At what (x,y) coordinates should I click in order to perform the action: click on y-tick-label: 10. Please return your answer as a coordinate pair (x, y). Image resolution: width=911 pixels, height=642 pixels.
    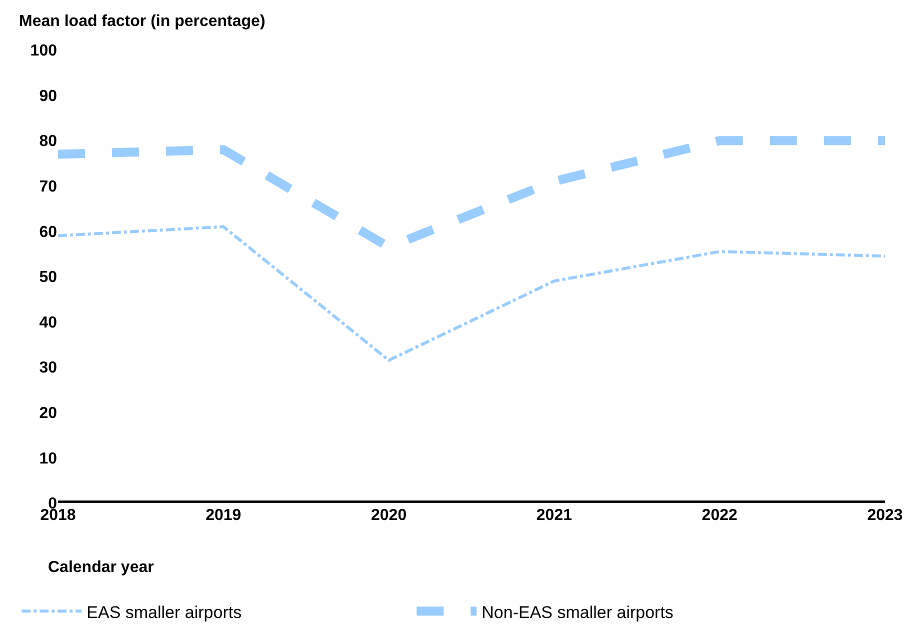
    Looking at the image, I should click on (48, 459).